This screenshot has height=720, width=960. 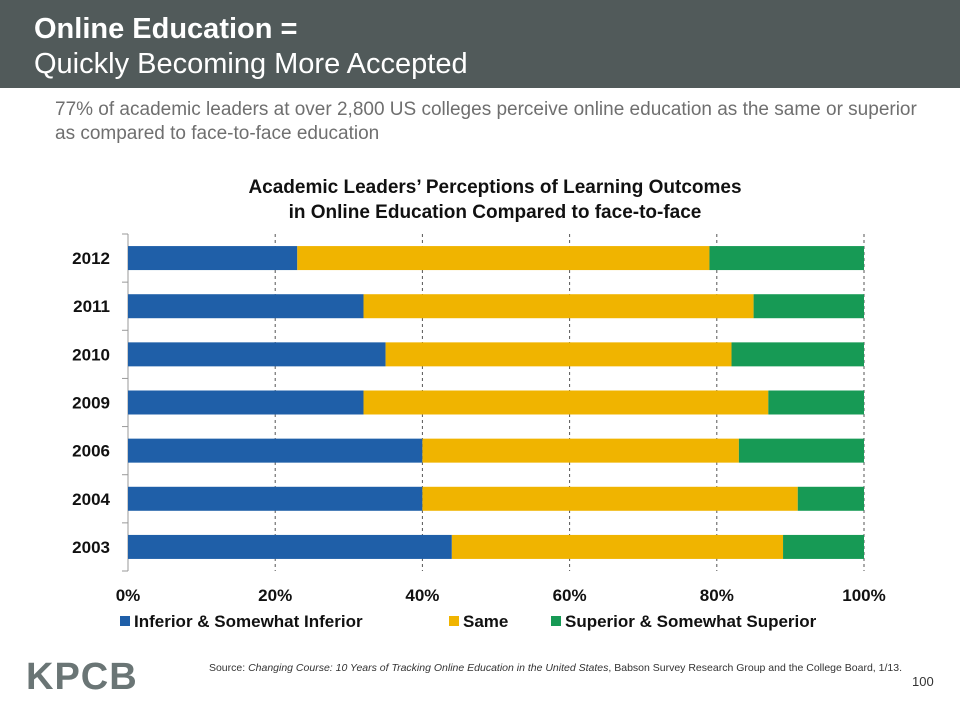 I want to click on x-tick-label: 80%, so click(x=717, y=595).